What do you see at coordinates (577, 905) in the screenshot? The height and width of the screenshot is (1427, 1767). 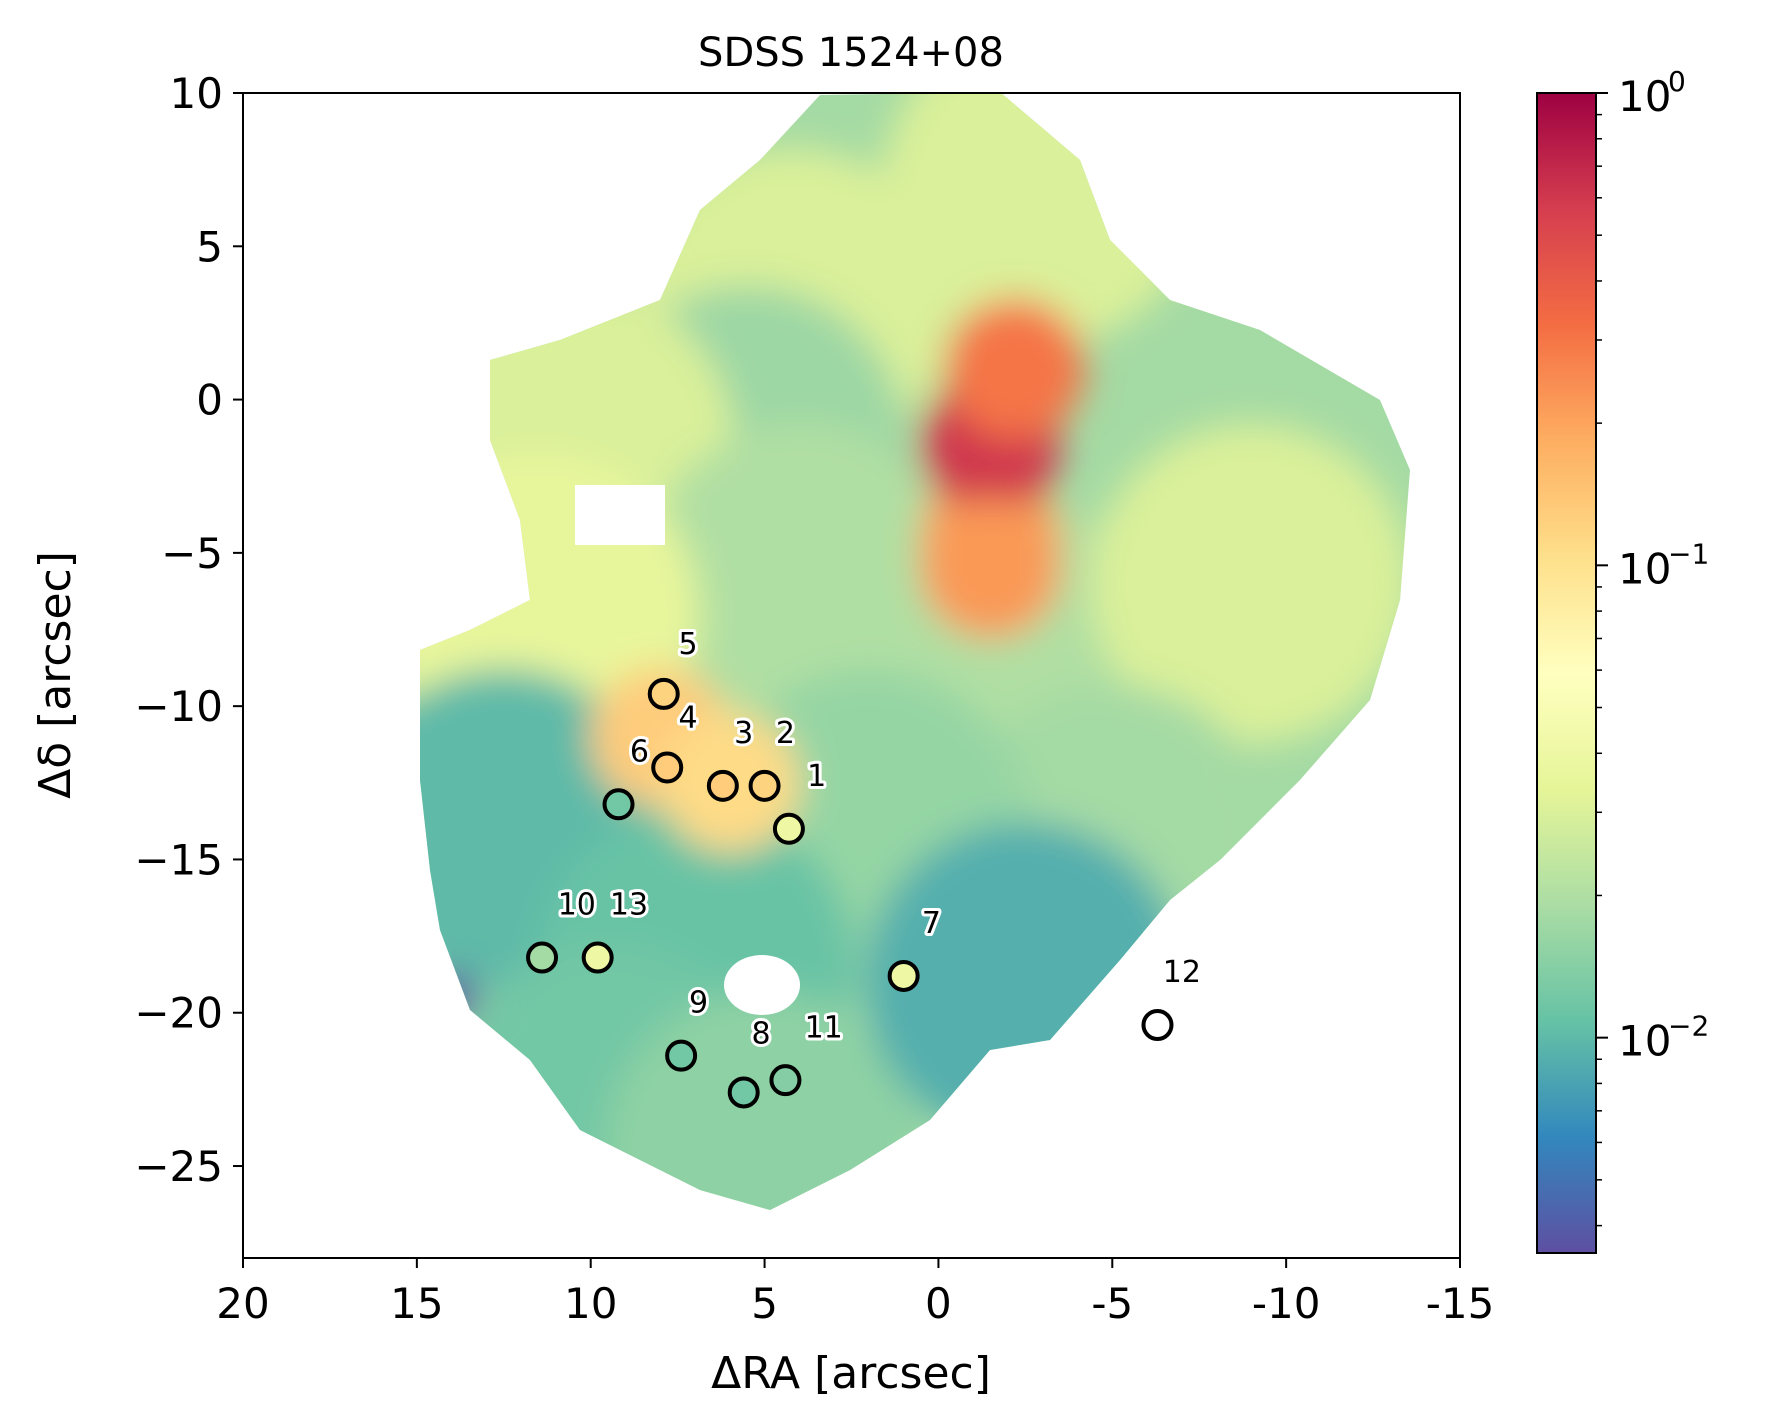 I see `point-label-10: 10` at bounding box center [577, 905].